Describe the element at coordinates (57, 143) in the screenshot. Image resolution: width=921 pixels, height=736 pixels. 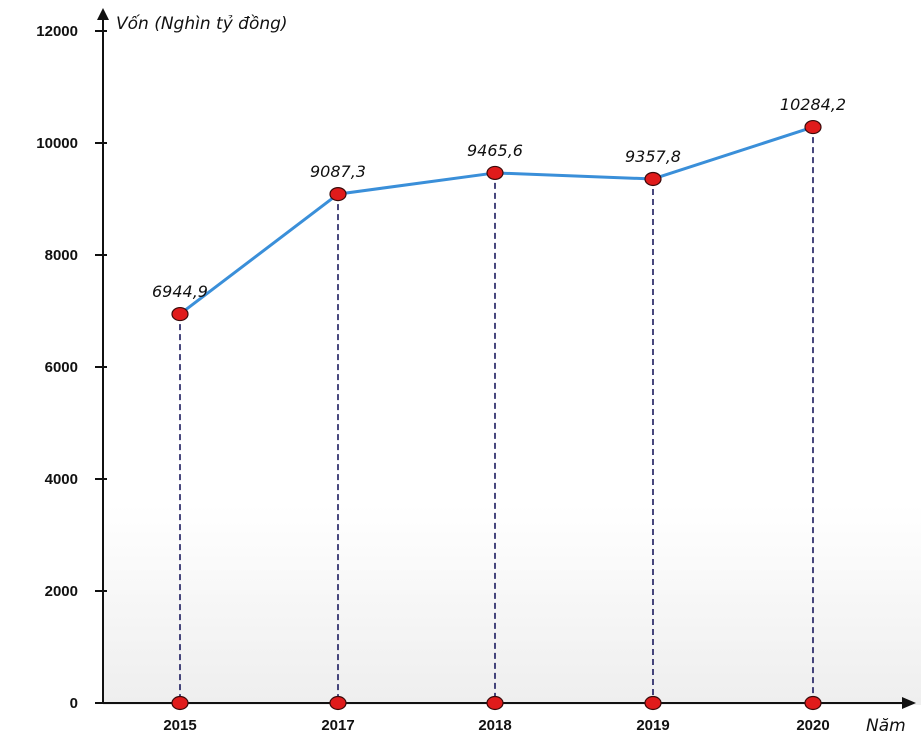
I see `y-tick-label: 10000` at that location.